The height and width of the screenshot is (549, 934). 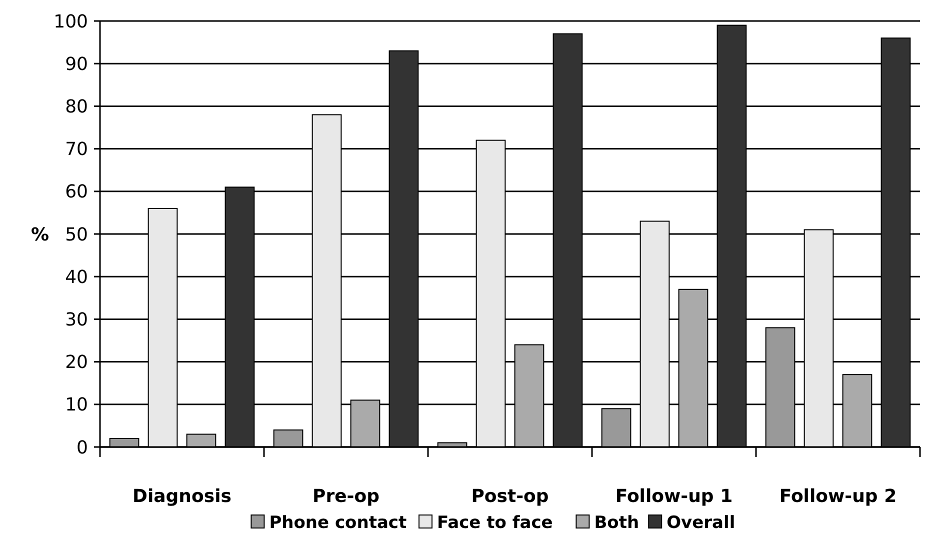 I want to click on y-tick-label: 50, so click(x=76, y=235).